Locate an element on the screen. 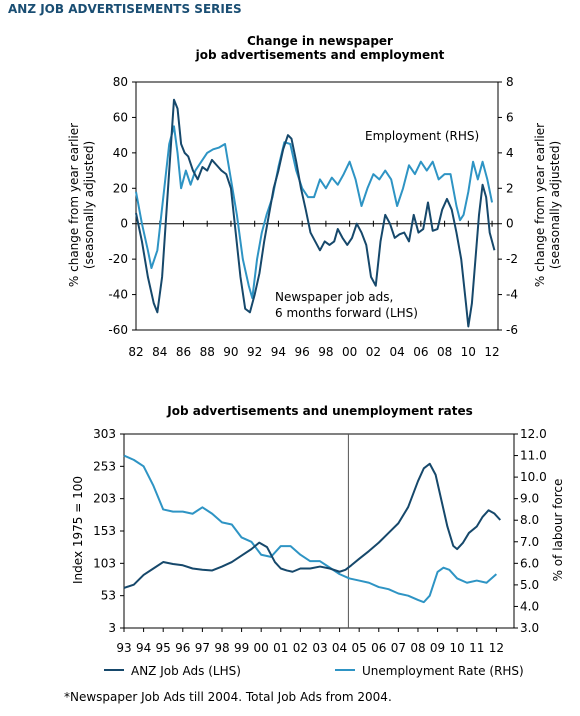 The width and height of the screenshot is (580, 716). chart2-xtick-label: 00 is located at coordinates (261, 648).